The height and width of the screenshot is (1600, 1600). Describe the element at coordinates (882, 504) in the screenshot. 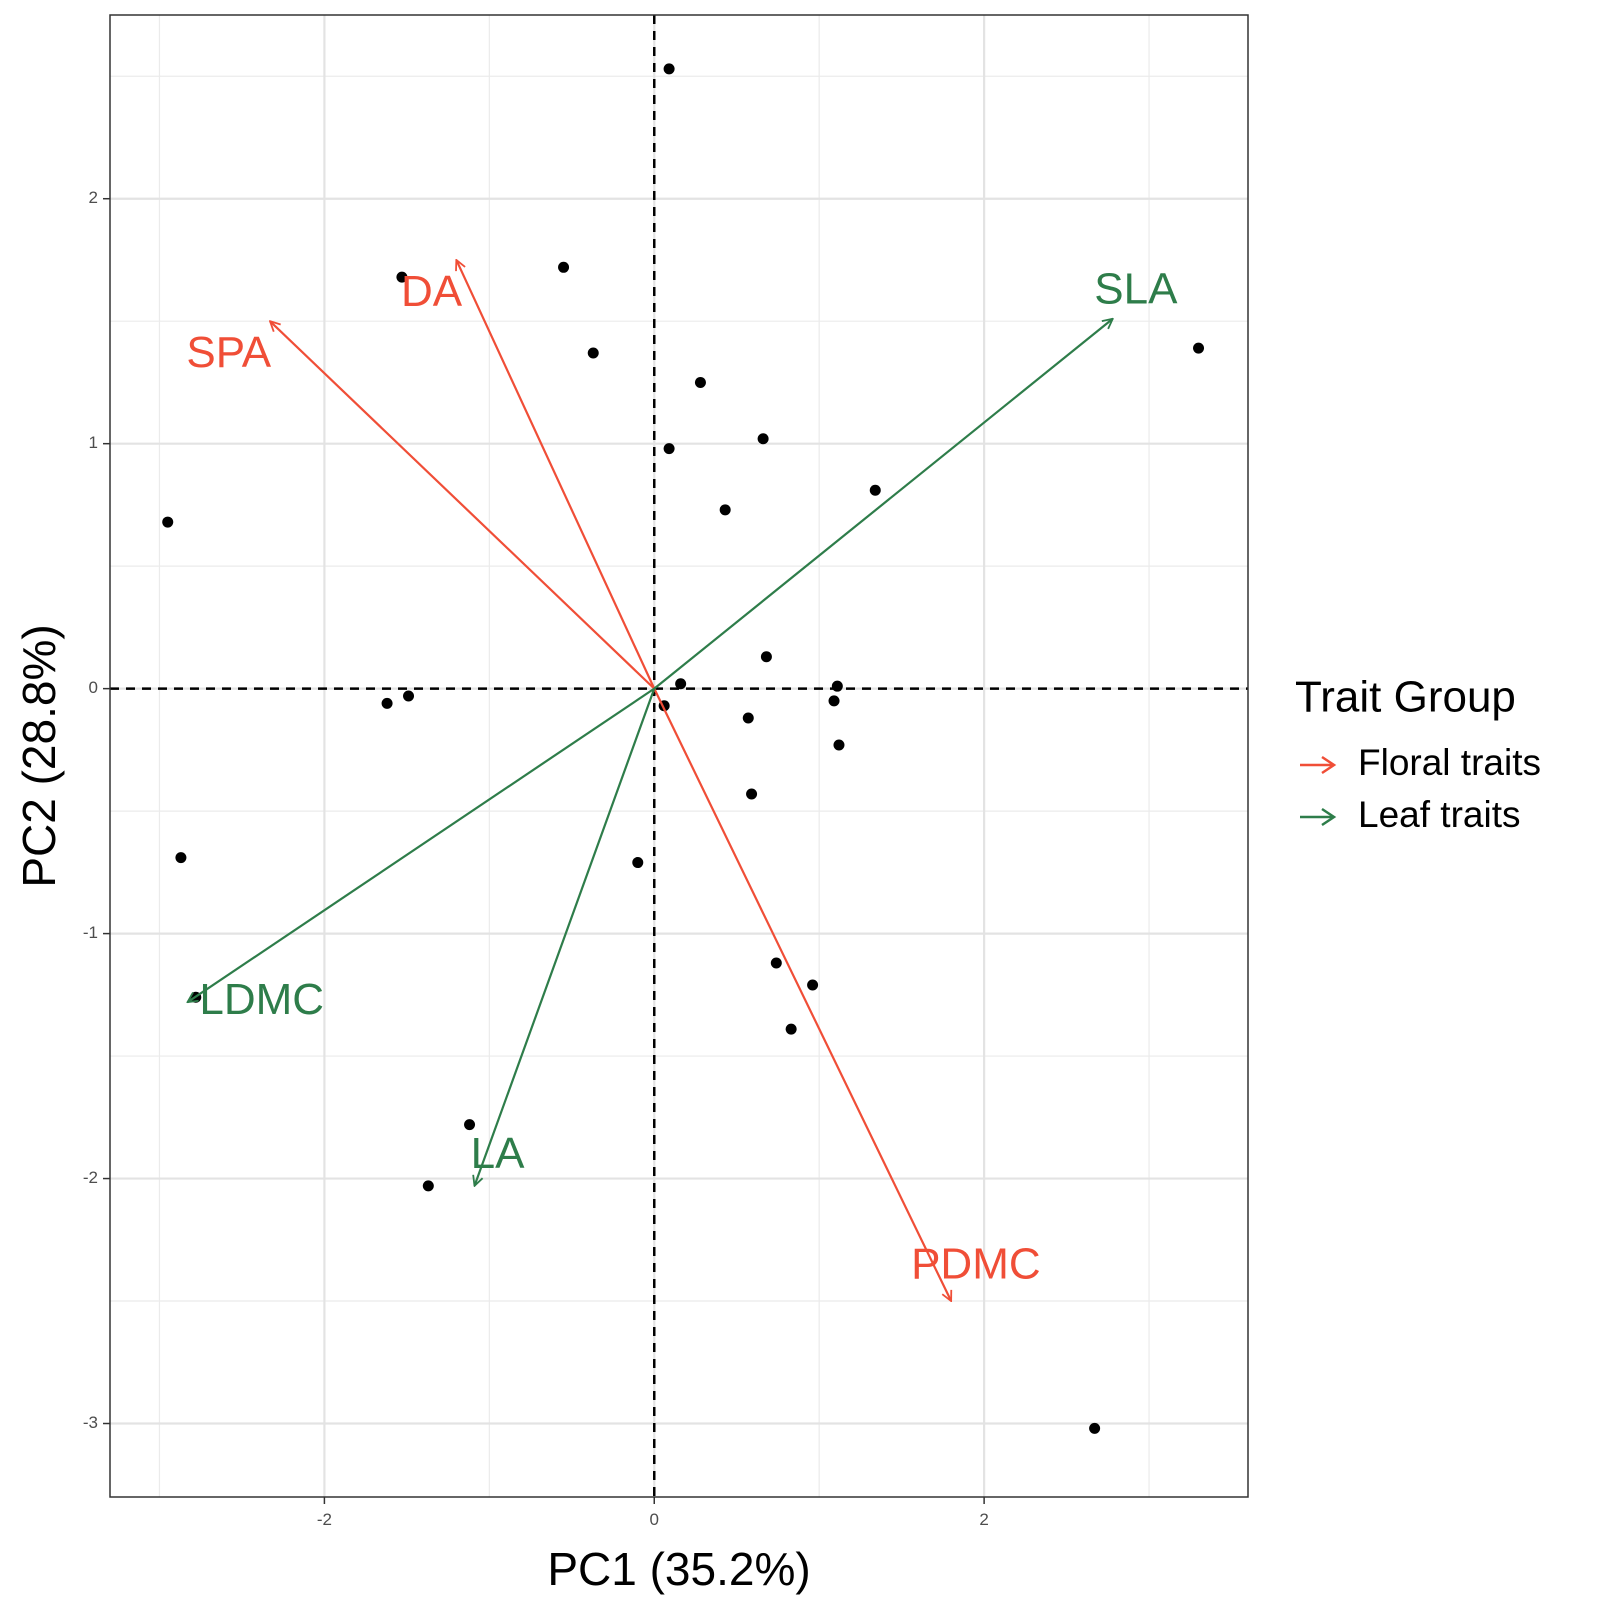

I see `loading-arrow-sla` at that location.